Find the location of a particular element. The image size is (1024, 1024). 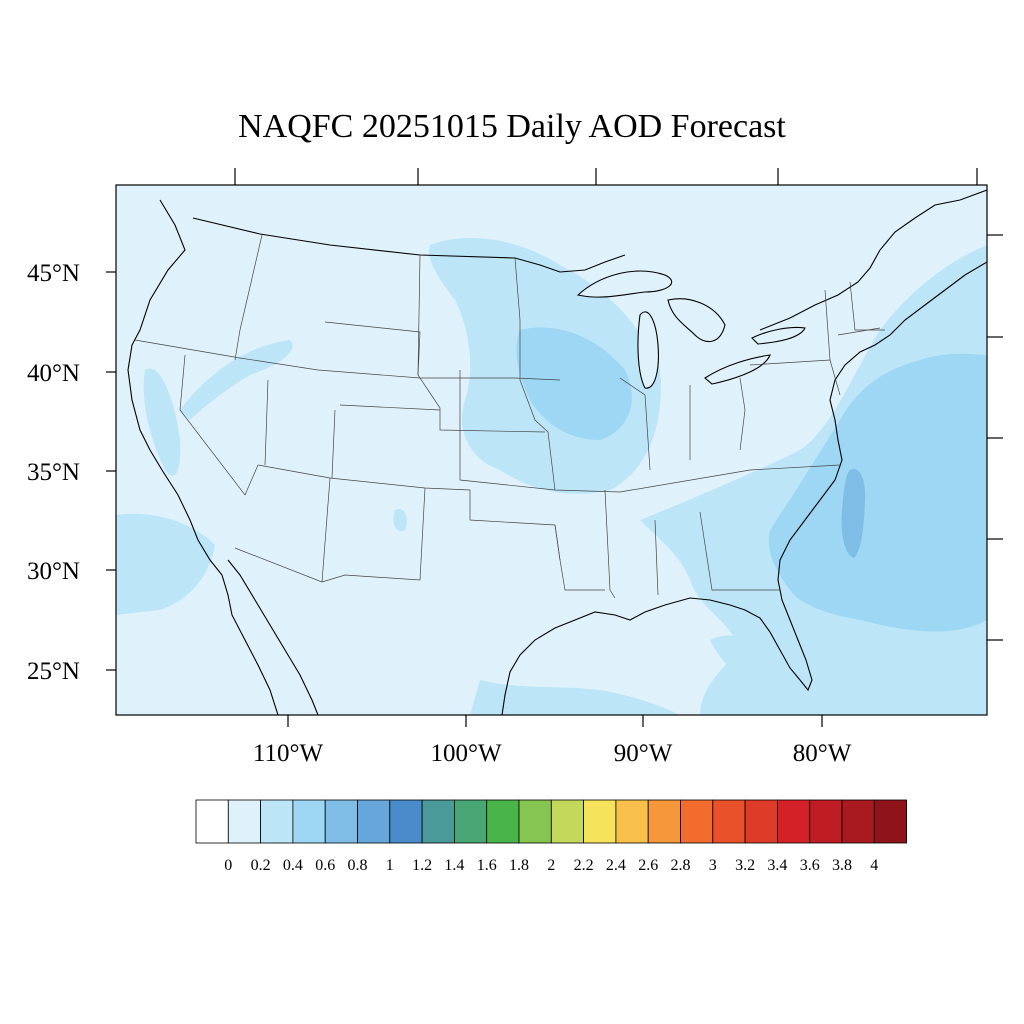

lon-label: 90°W is located at coordinates (643, 753).